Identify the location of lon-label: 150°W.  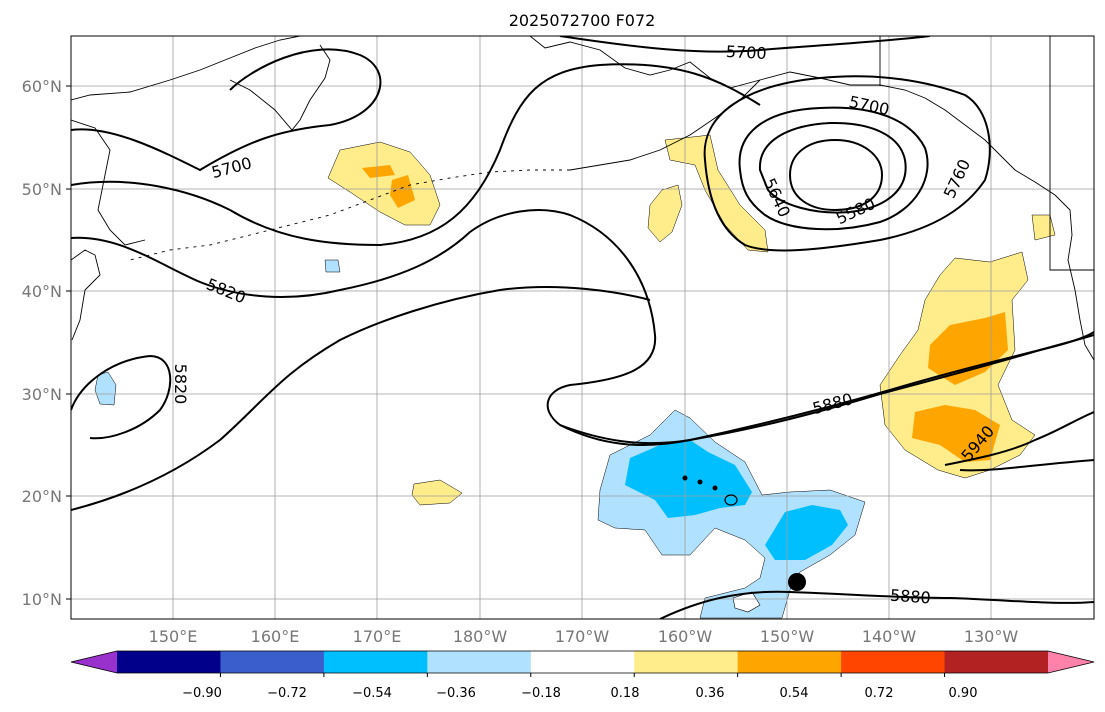
(787, 636).